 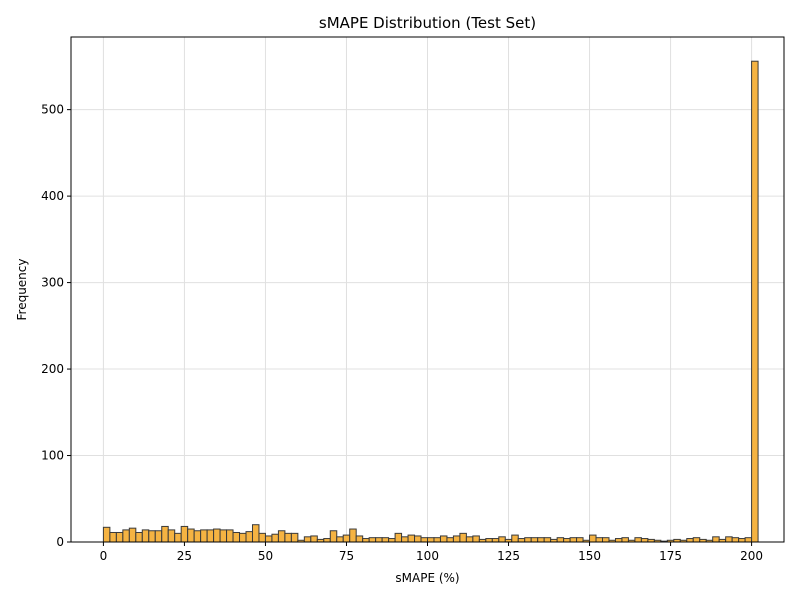 What do you see at coordinates (670, 556) in the screenshot?
I see `x-tick-label-7: 175` at bounding box center [670, 556].